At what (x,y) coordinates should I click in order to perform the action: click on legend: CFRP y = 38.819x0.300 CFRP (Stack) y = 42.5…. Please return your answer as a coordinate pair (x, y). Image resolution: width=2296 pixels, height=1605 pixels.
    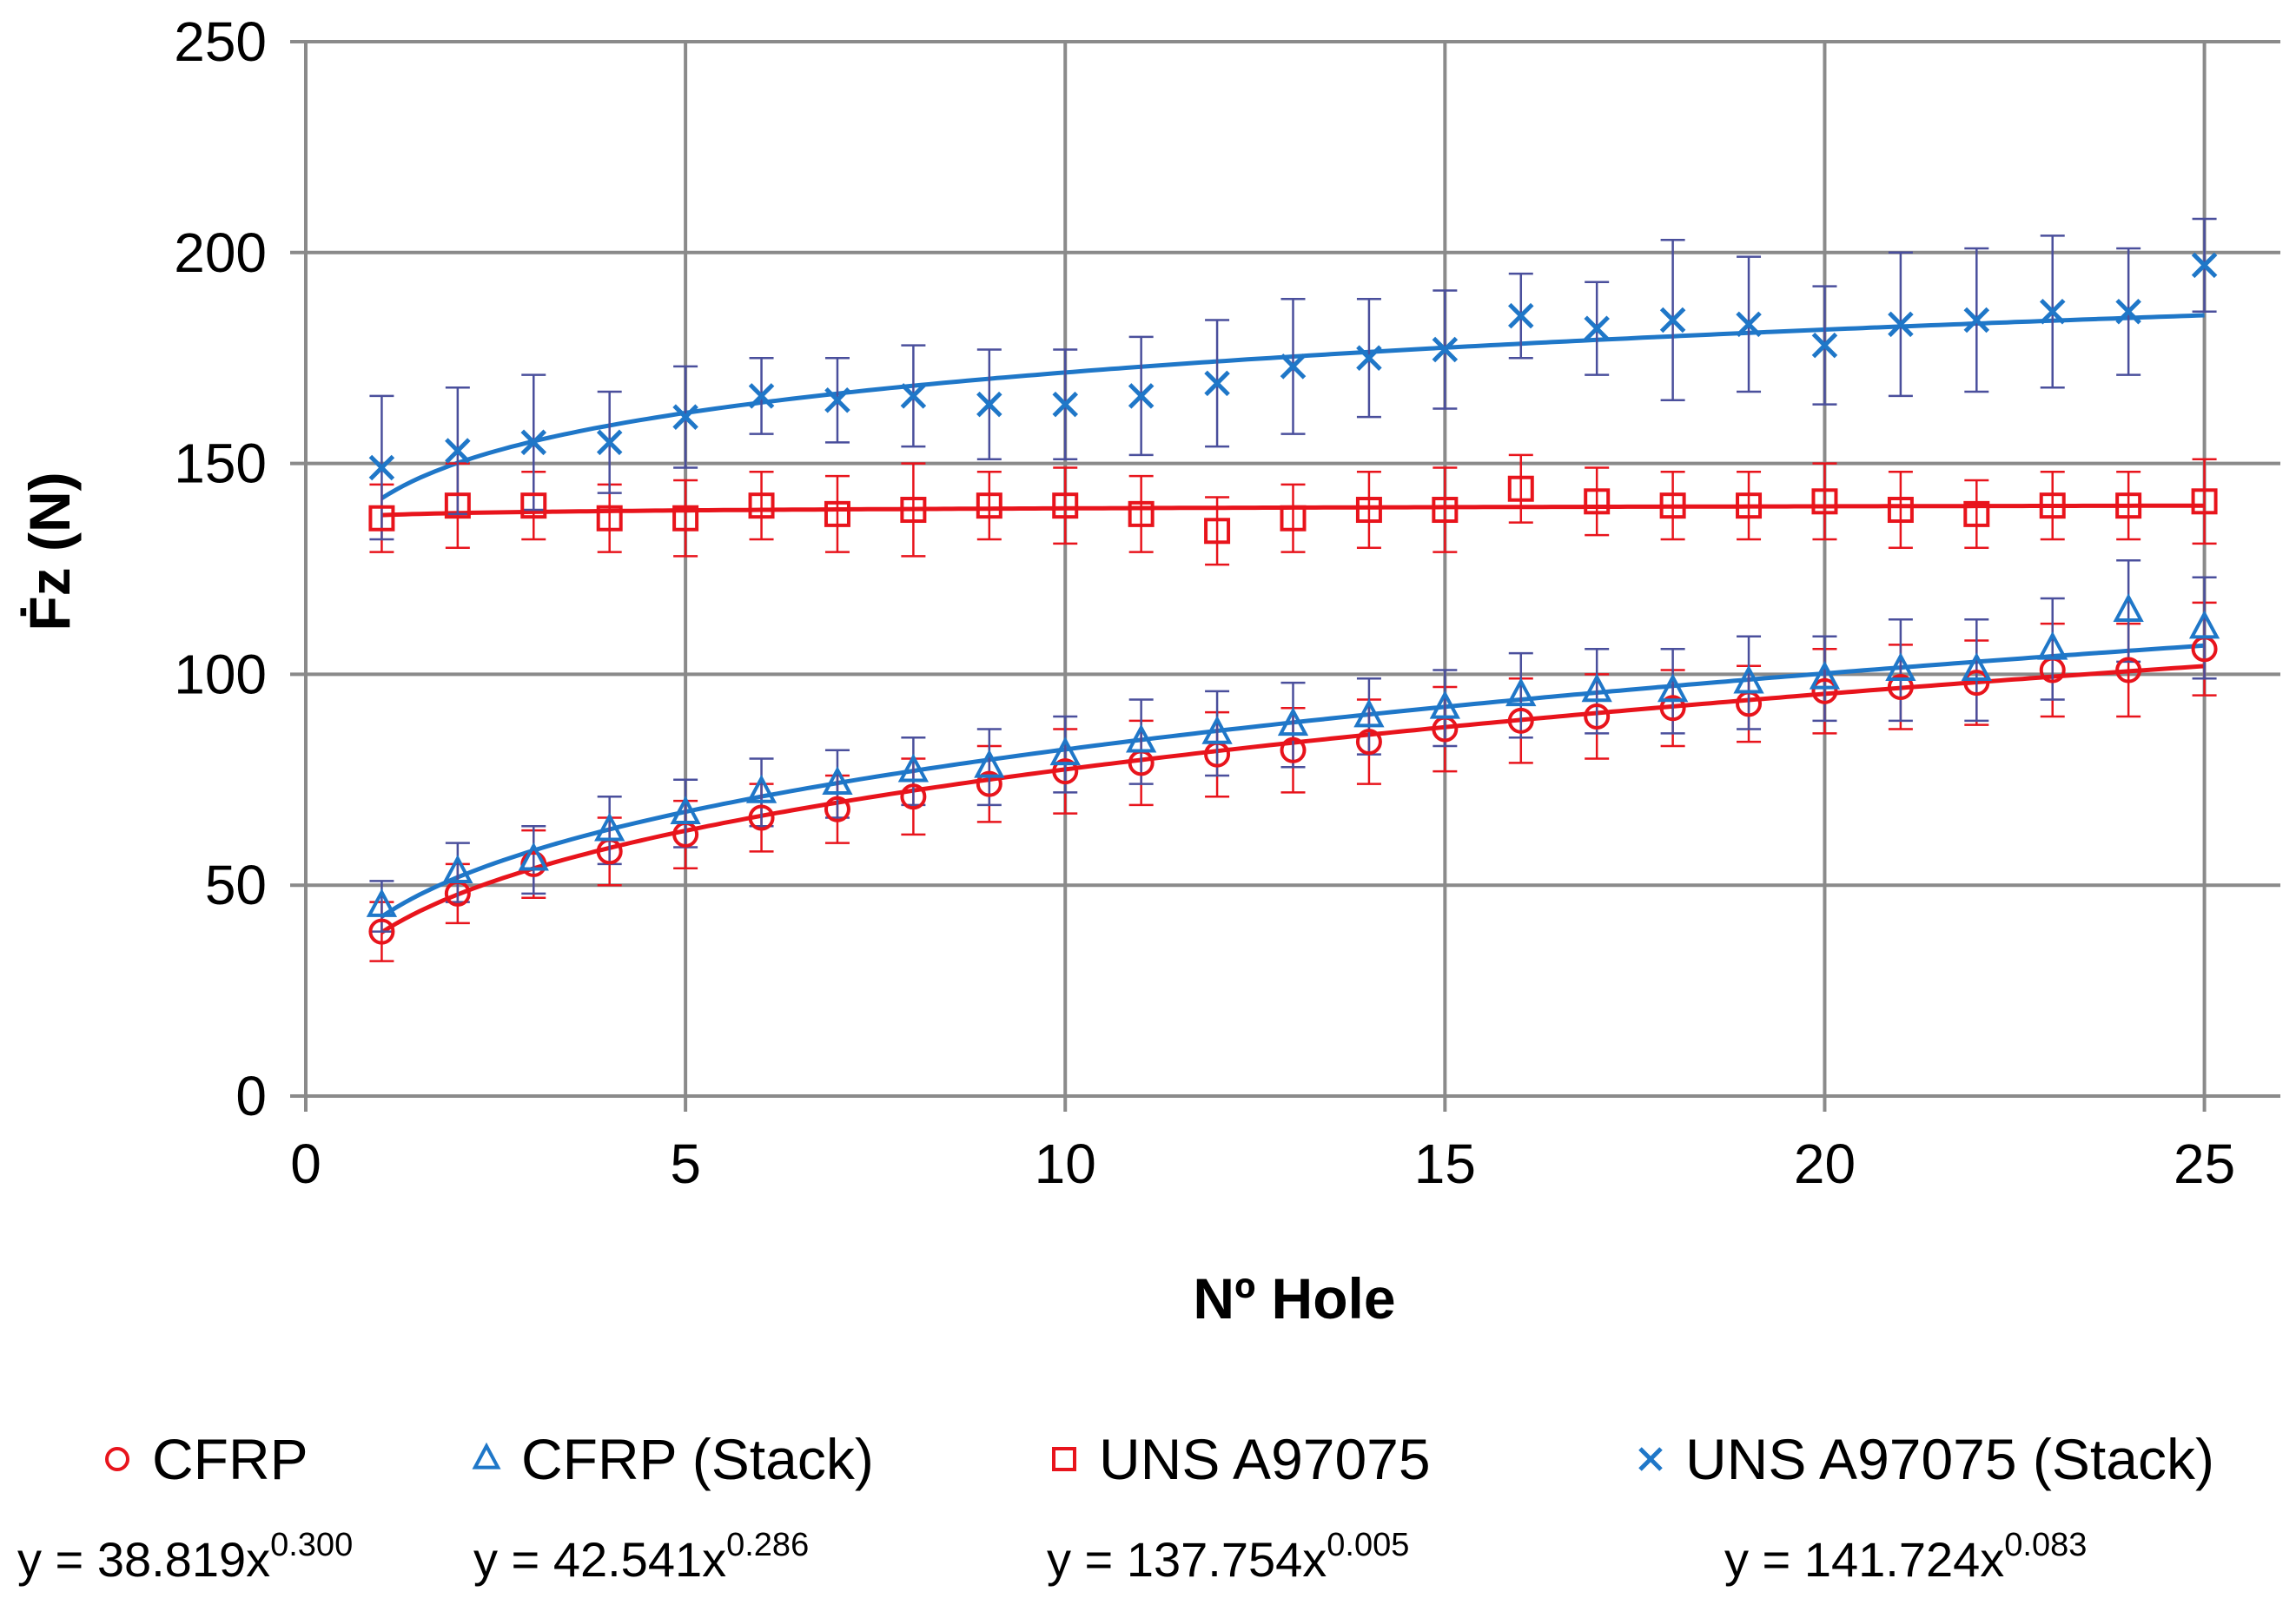
    Looking at the image, I should click on (1115, 1507).